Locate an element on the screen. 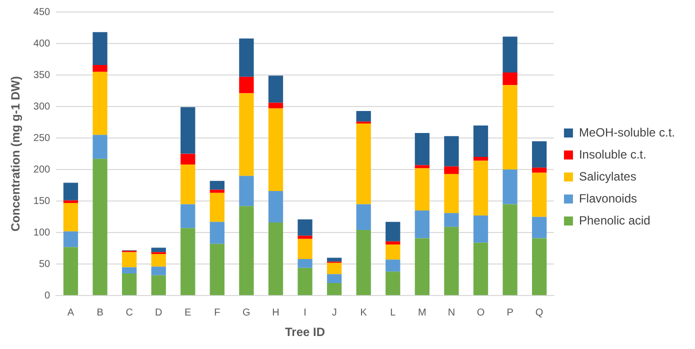 The height and width of the screenshot is (349, 695). x-tick-label: F is located at coordinates (217, 312).